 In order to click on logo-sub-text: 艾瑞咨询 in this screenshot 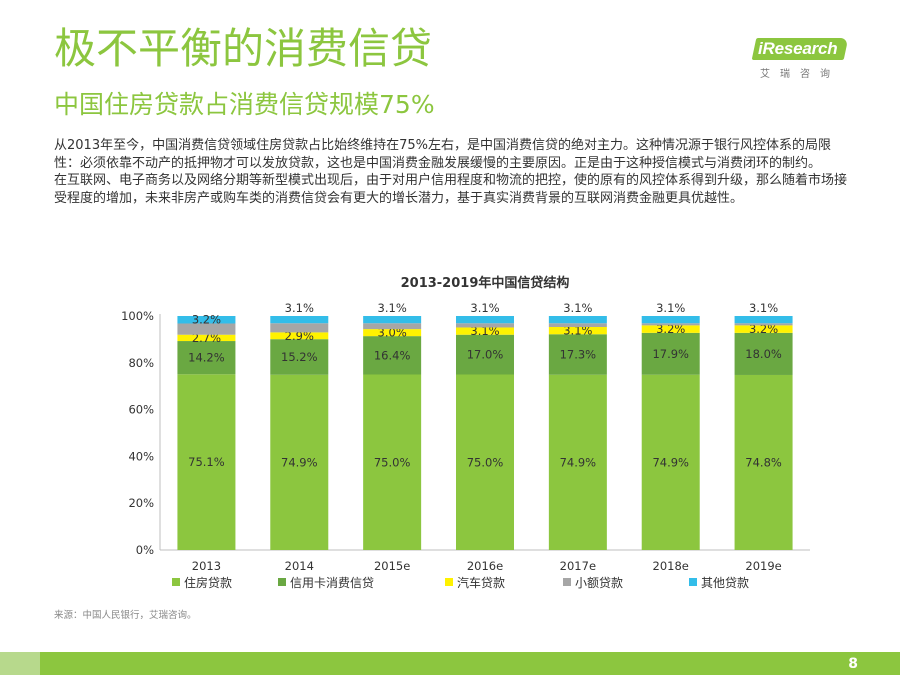, I will do `click(800, 74)`.